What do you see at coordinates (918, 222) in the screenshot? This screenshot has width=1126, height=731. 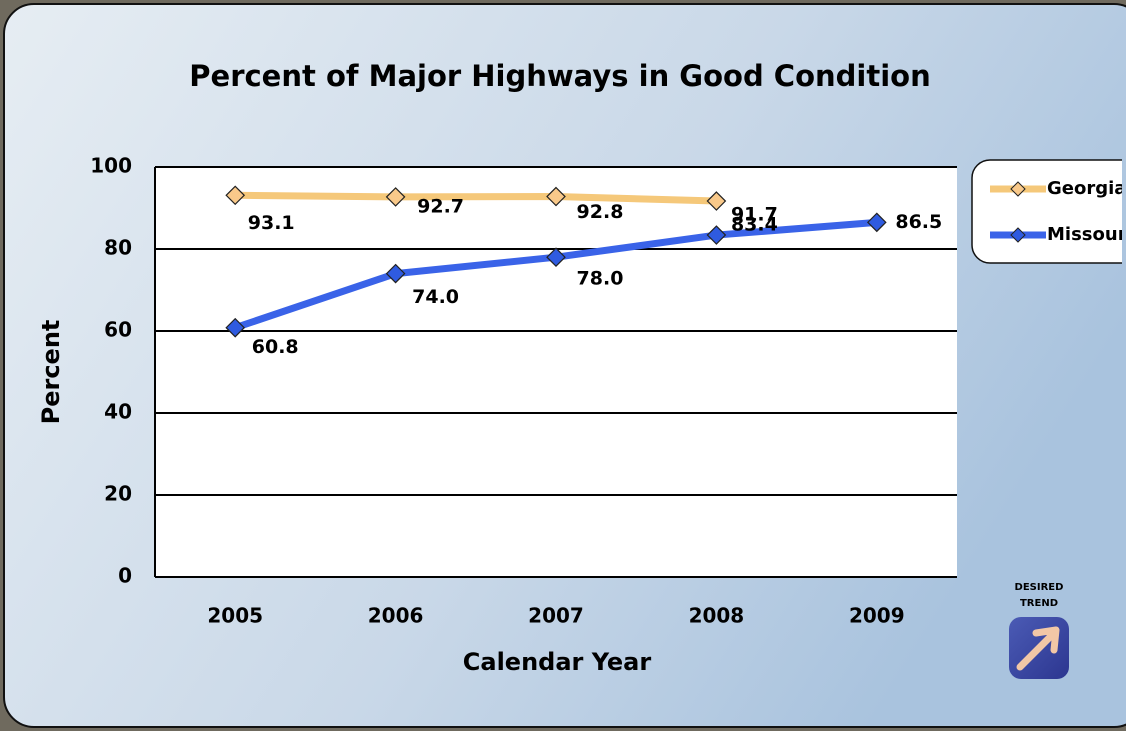 I see `data-label: 86.5` at bounding box center [918, 222].